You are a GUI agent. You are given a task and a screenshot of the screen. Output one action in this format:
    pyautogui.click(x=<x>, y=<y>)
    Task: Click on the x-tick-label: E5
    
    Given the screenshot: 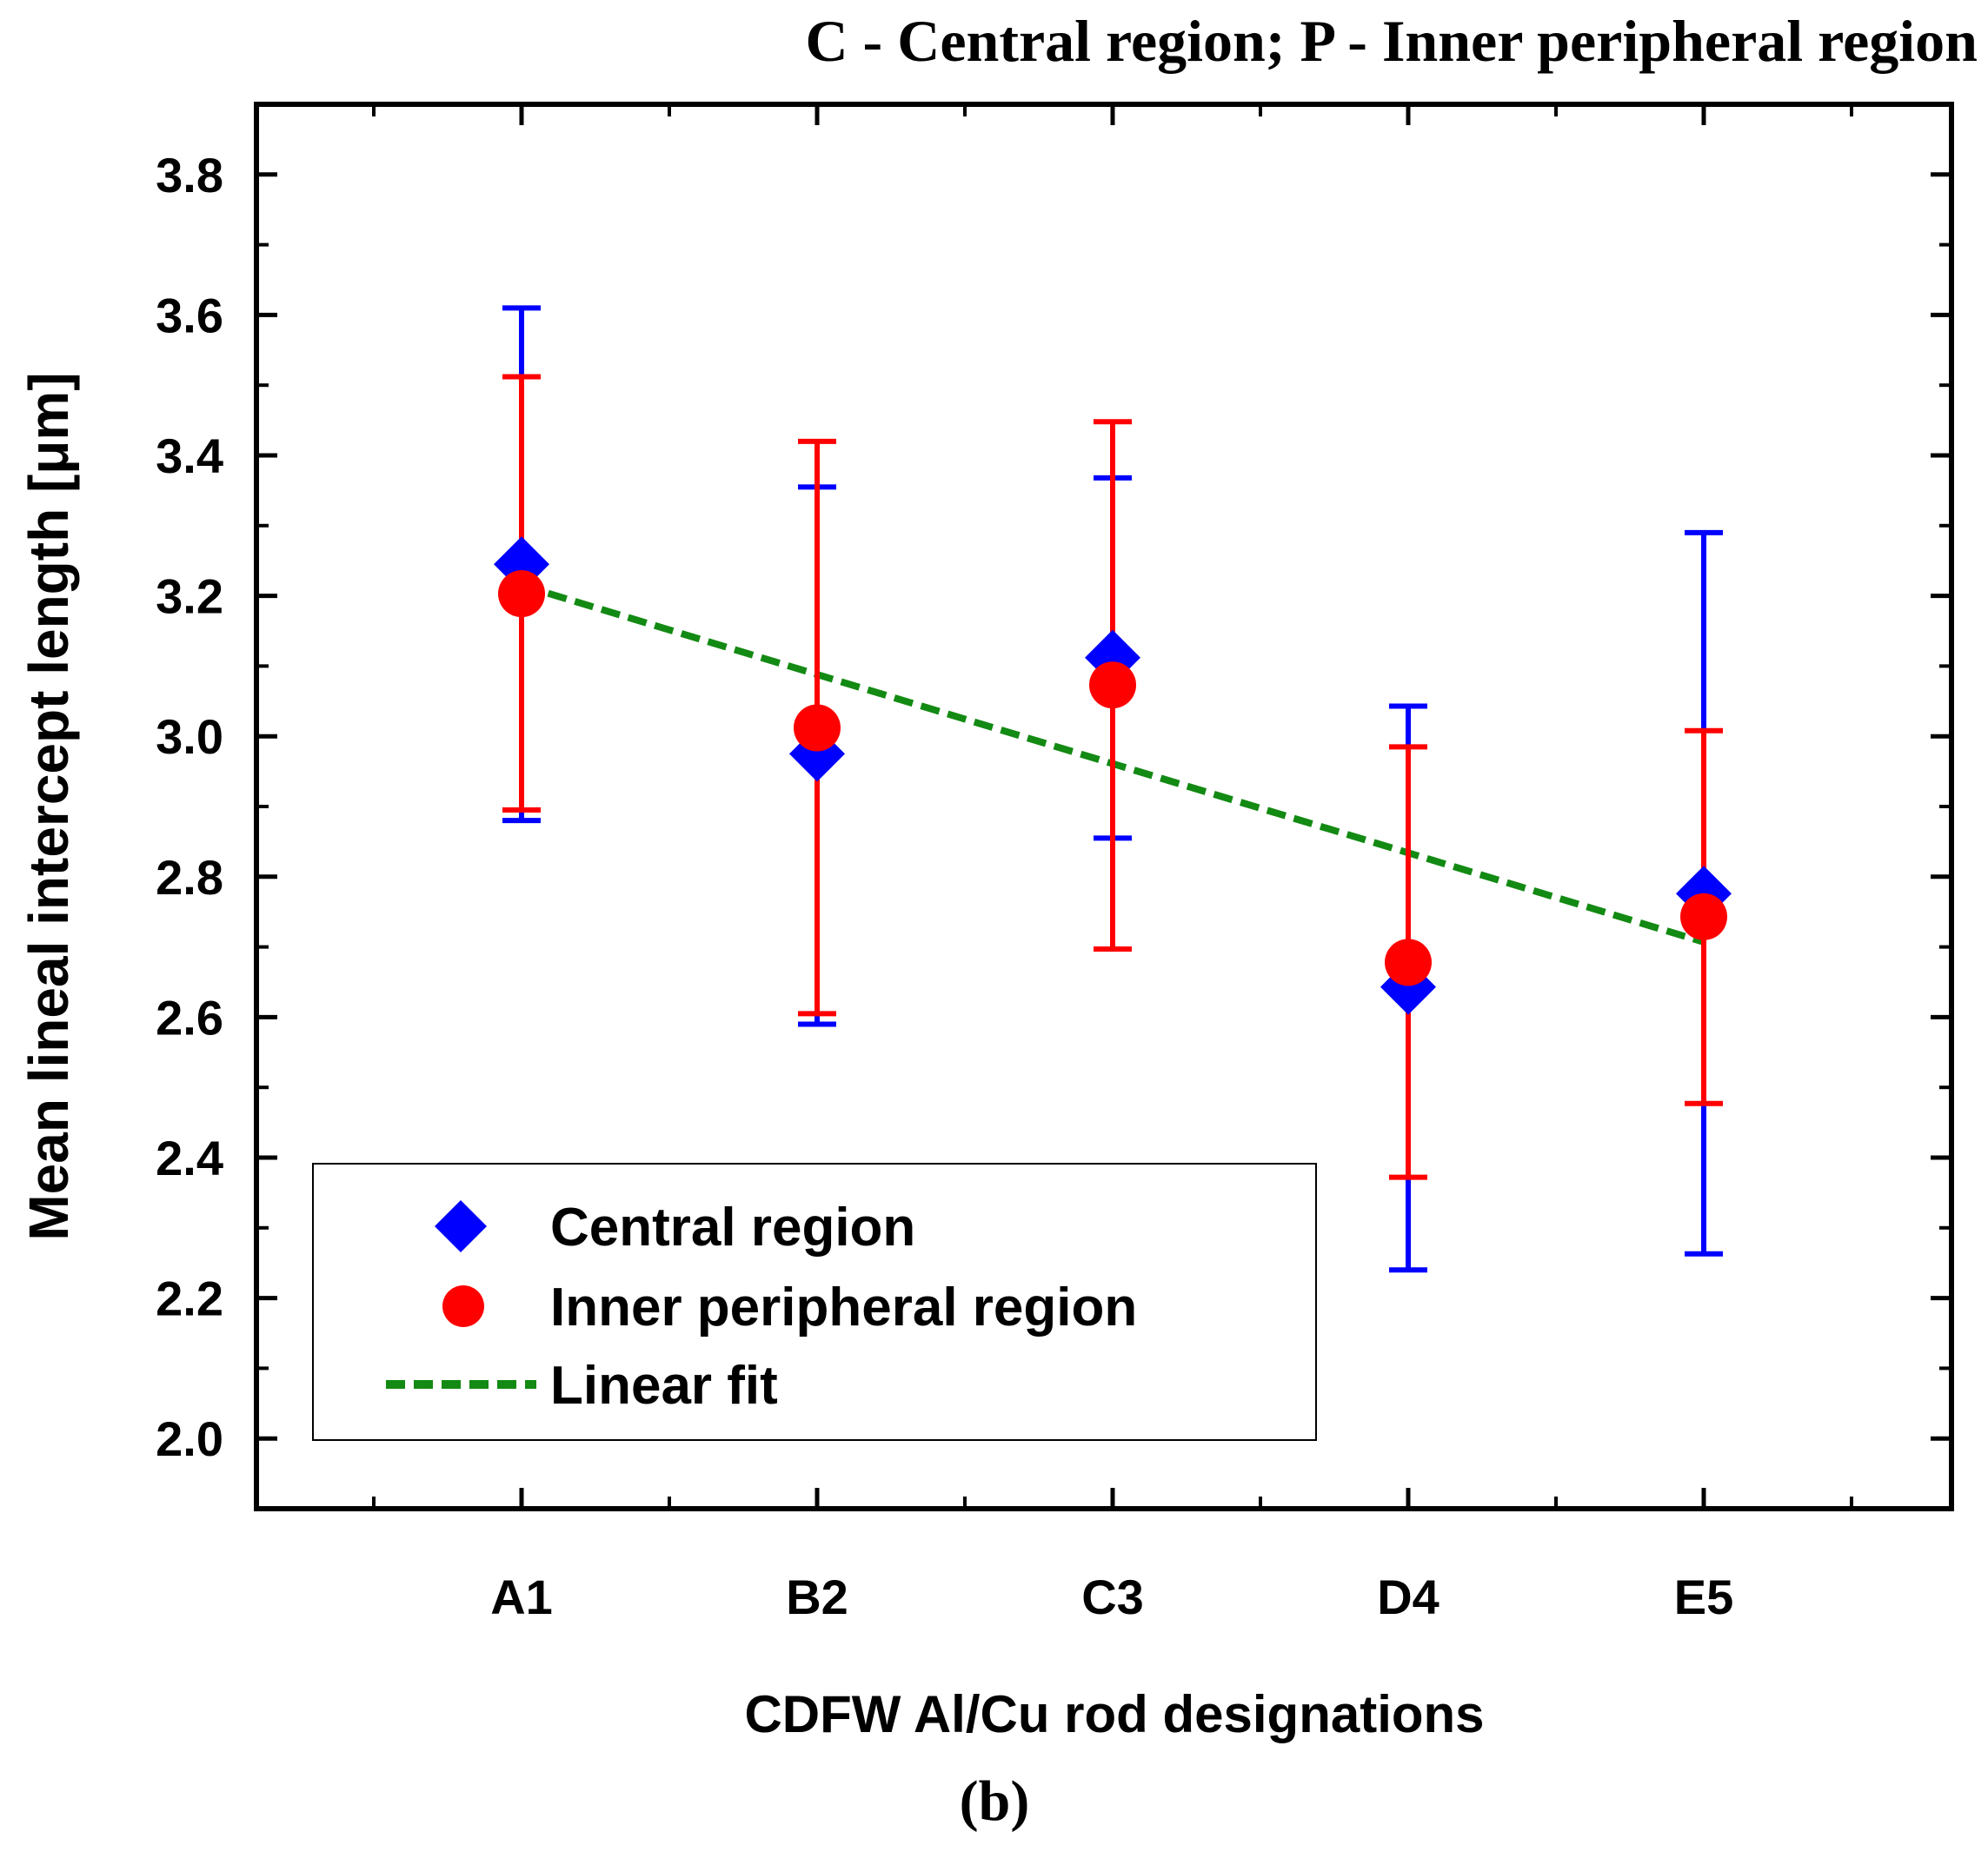 What is the action you would take?
    pyautogui.click(x=1704, y=1597)
    